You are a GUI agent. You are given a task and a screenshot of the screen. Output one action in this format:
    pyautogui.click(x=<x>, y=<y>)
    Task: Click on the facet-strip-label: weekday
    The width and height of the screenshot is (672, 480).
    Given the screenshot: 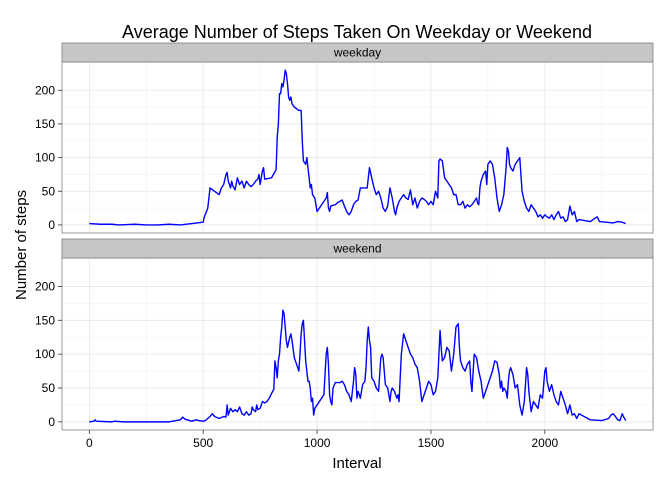 What is the action you would take?
    pyautogui.click(x=357, y=53)
    